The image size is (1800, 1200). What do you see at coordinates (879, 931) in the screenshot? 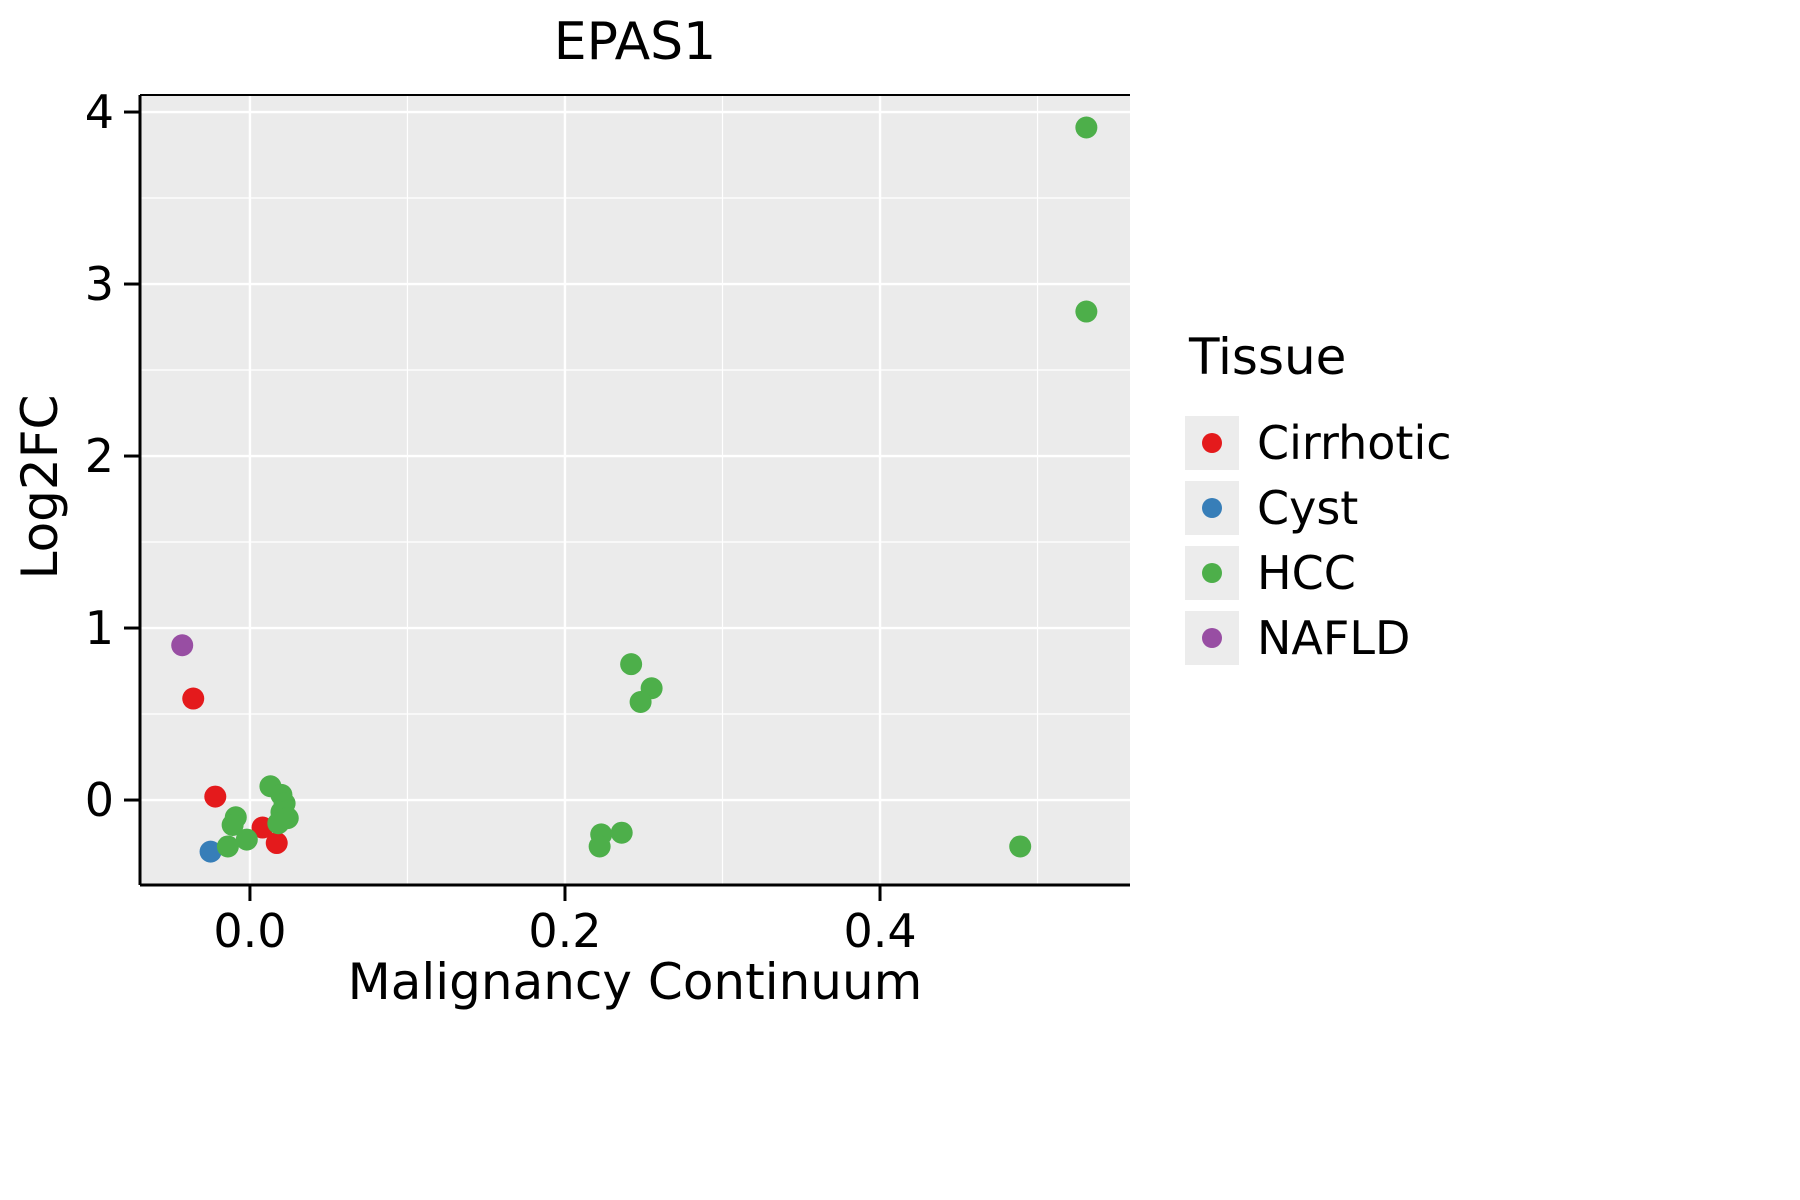
I see `x-tick-label: 0.4` at bounding box center [879, 931].